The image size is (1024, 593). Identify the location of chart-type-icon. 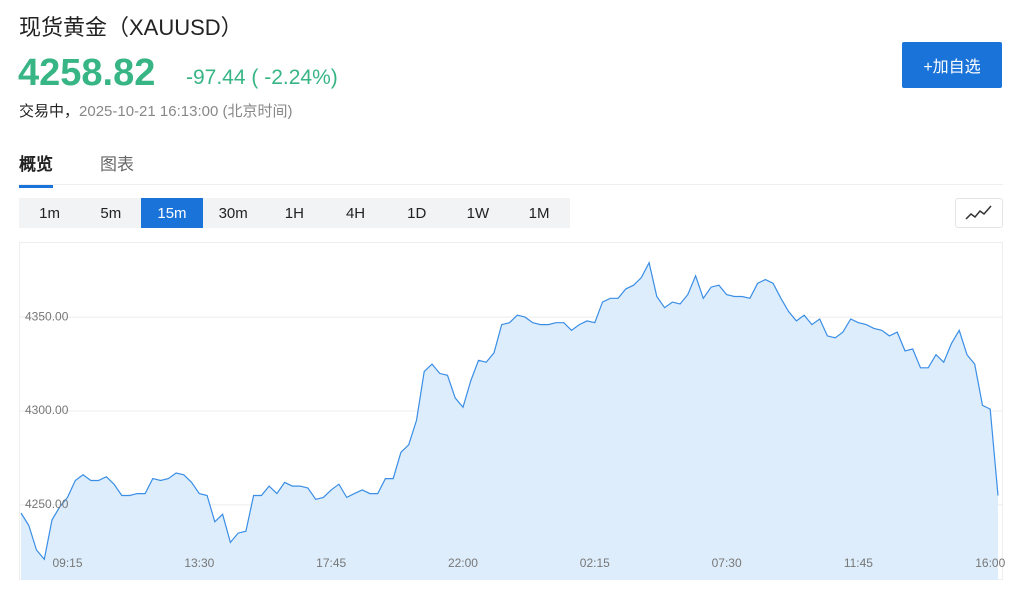
(978, 212).